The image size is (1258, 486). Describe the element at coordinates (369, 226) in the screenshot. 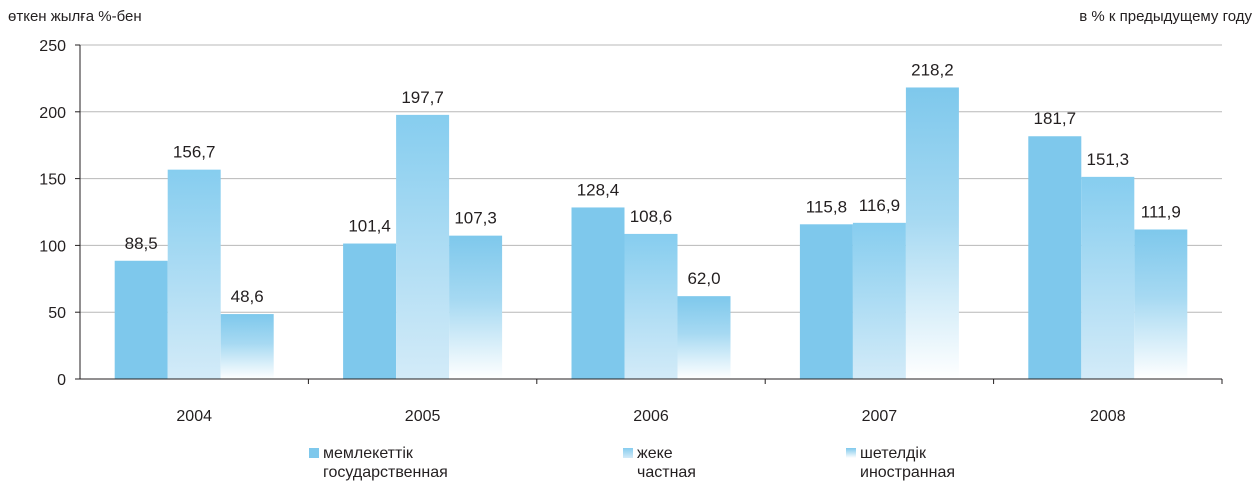

I see `data-label: 101,4` at that location.